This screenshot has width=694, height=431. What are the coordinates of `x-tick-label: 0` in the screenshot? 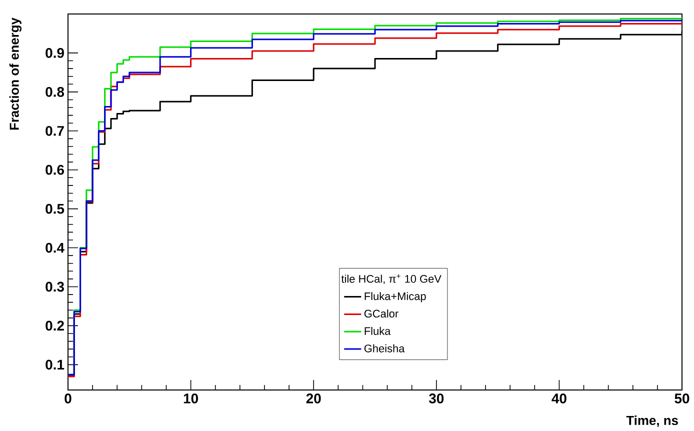 It's located at (68, 399).